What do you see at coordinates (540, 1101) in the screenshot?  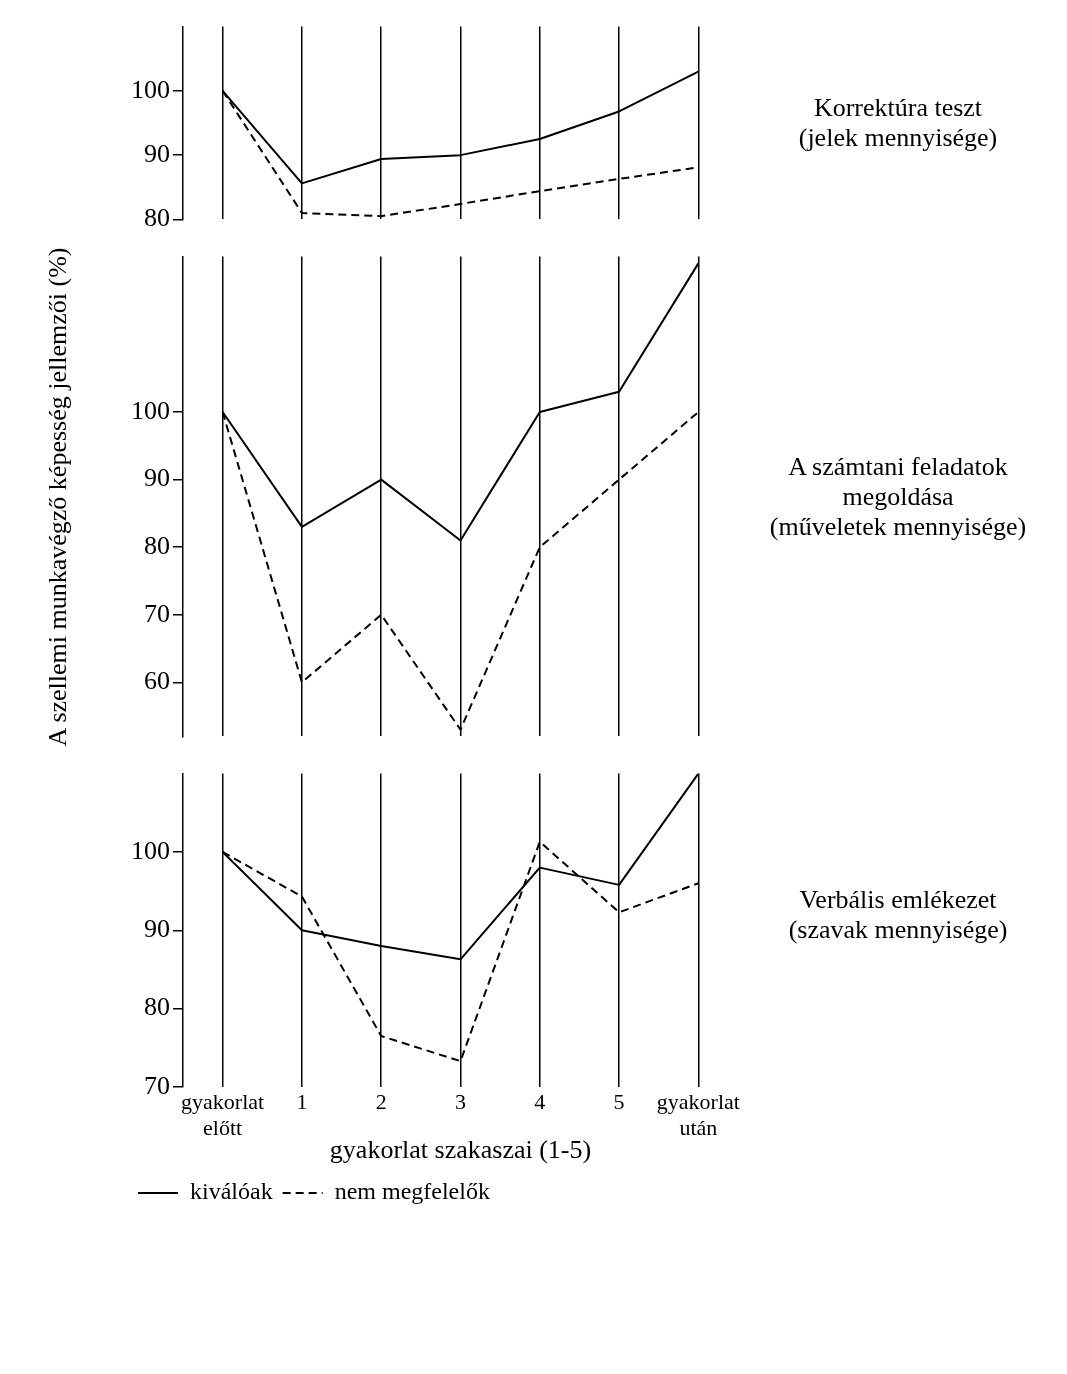 I see `x-tick-label: 4` at bounding box center [540, 1101].